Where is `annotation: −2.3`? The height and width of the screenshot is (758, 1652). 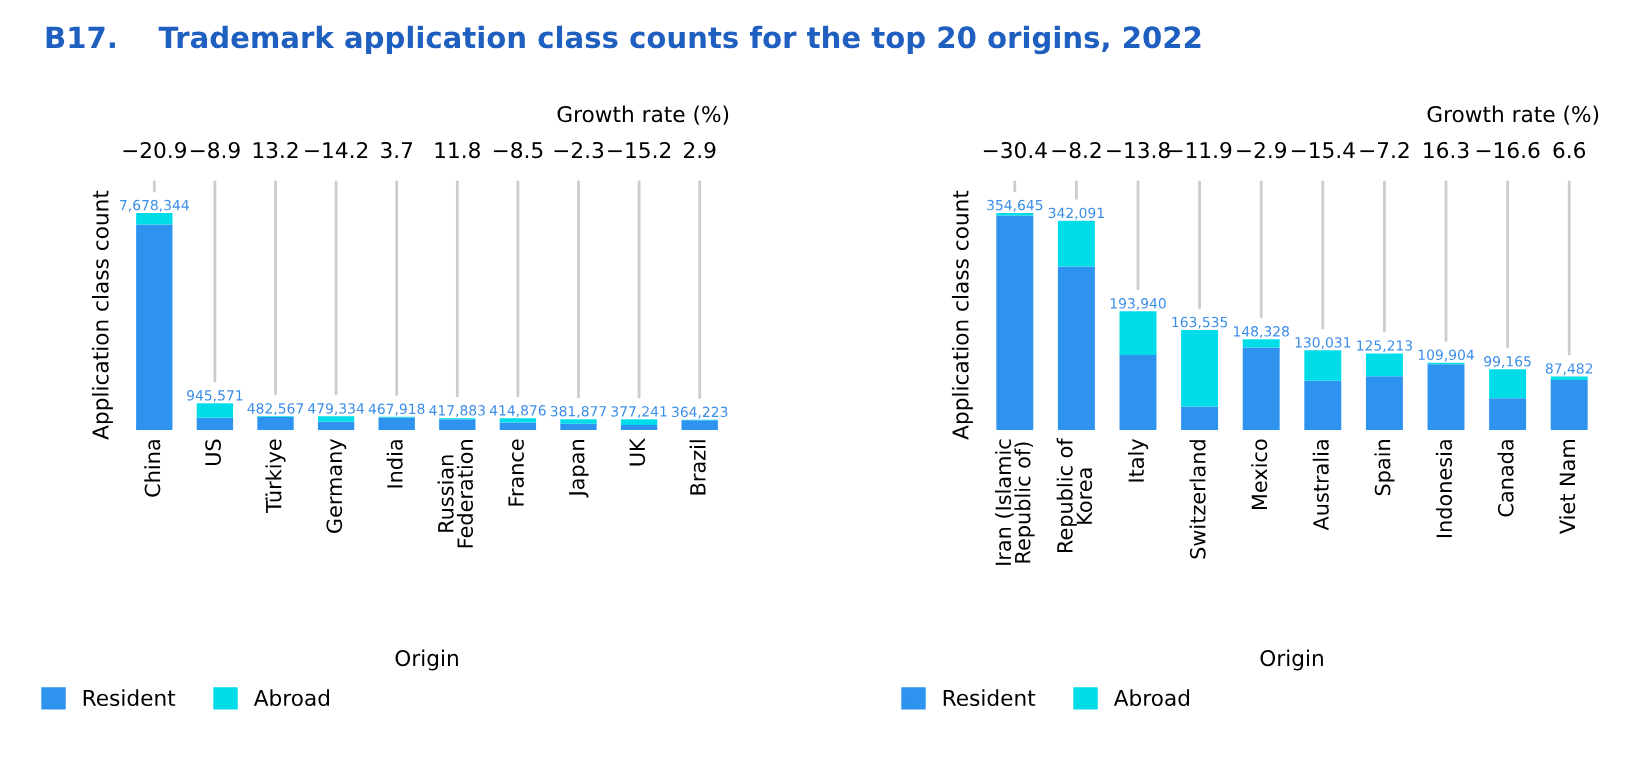 annotation: −2.3 is located at coordinates (579, 150).